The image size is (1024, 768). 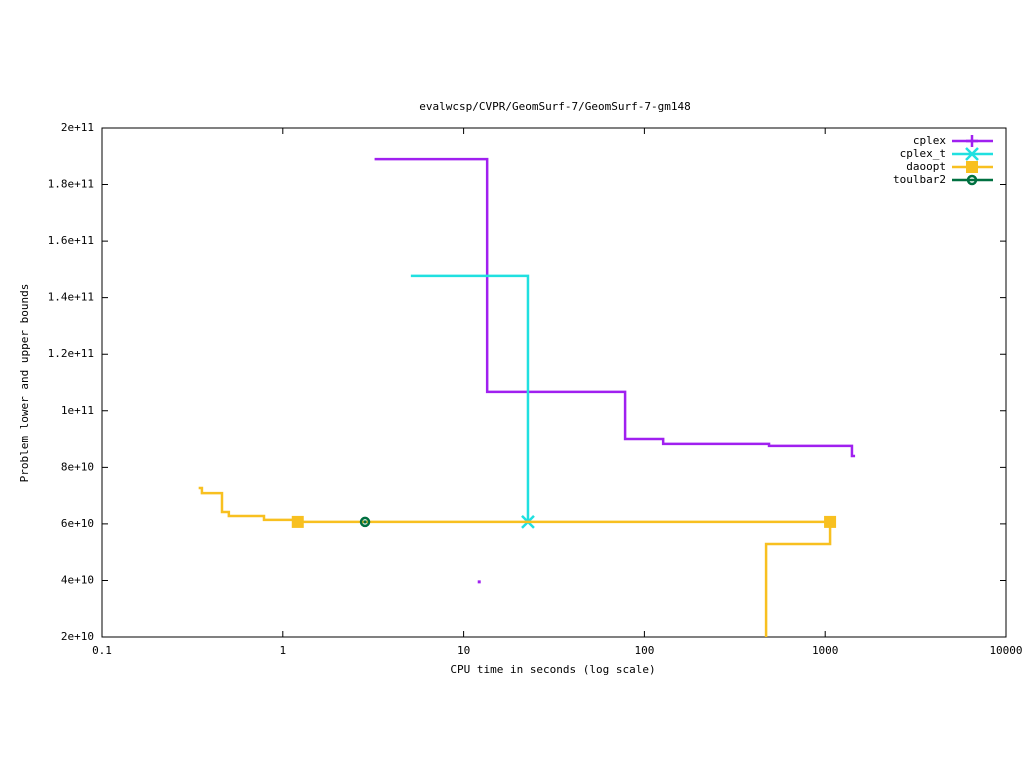 What do you see at coordinates (102, 650) in the screenshot?
I see `x-tick-label: 0.1` at bounding box center [102, 650].